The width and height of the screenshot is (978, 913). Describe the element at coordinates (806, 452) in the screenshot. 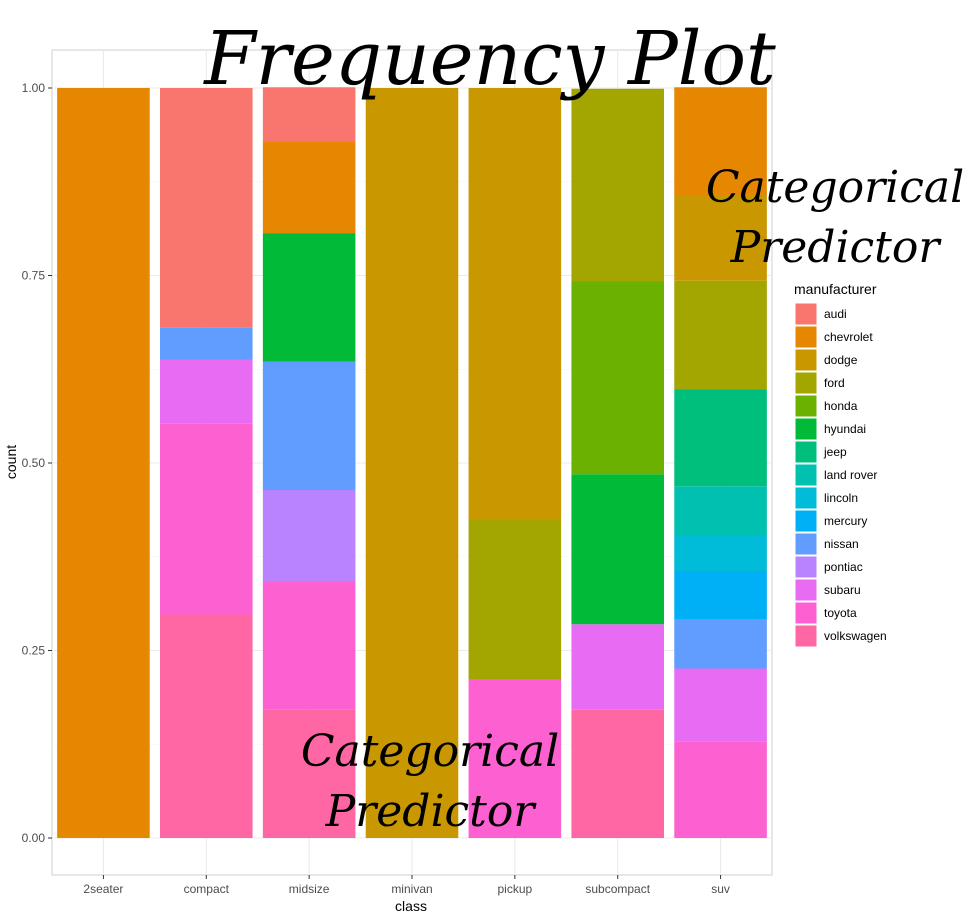

I see `legend-swatch-jeep` at that location.